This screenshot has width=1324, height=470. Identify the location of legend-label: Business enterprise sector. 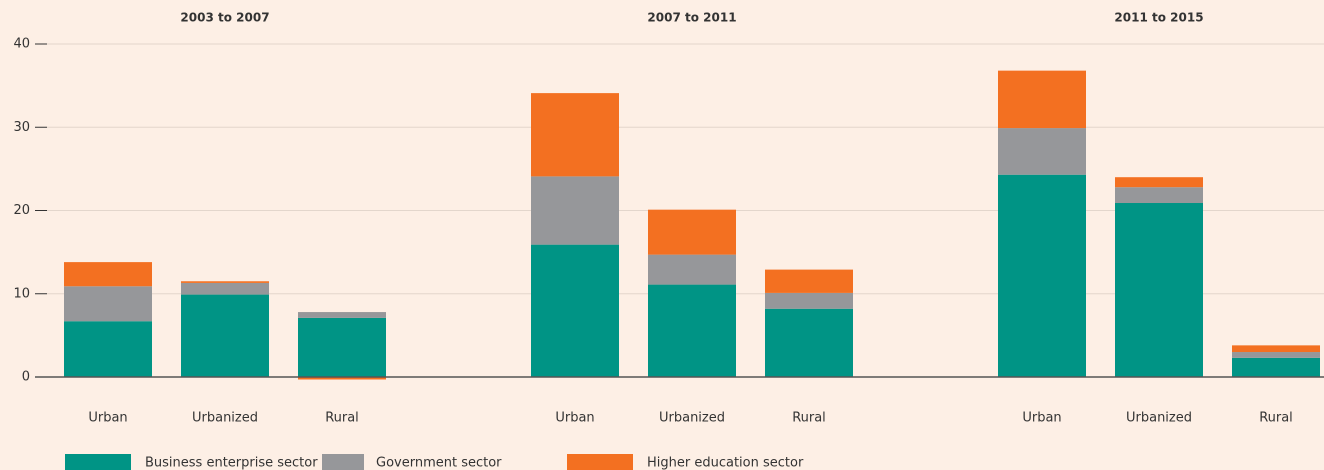
(231, 463).